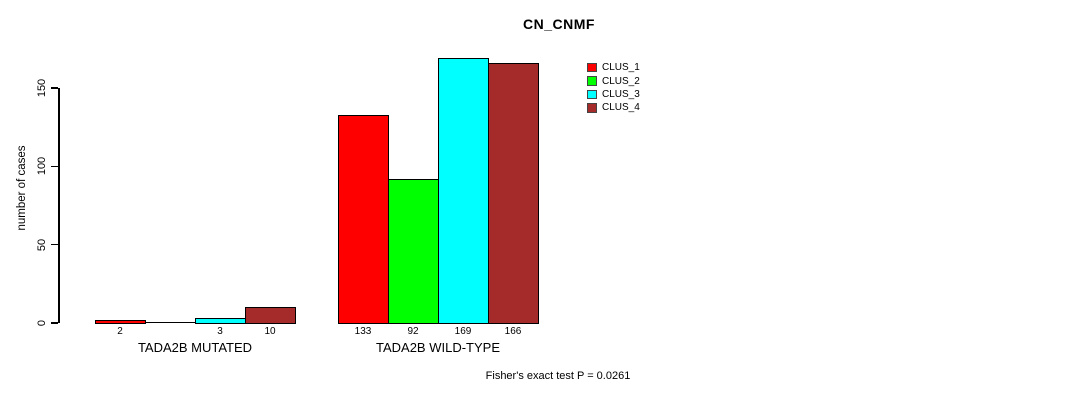  What do you see at coordinates (463, 331) in the screenshot?
I see `bar-value-label: 169` at bounding box center [463, 331].